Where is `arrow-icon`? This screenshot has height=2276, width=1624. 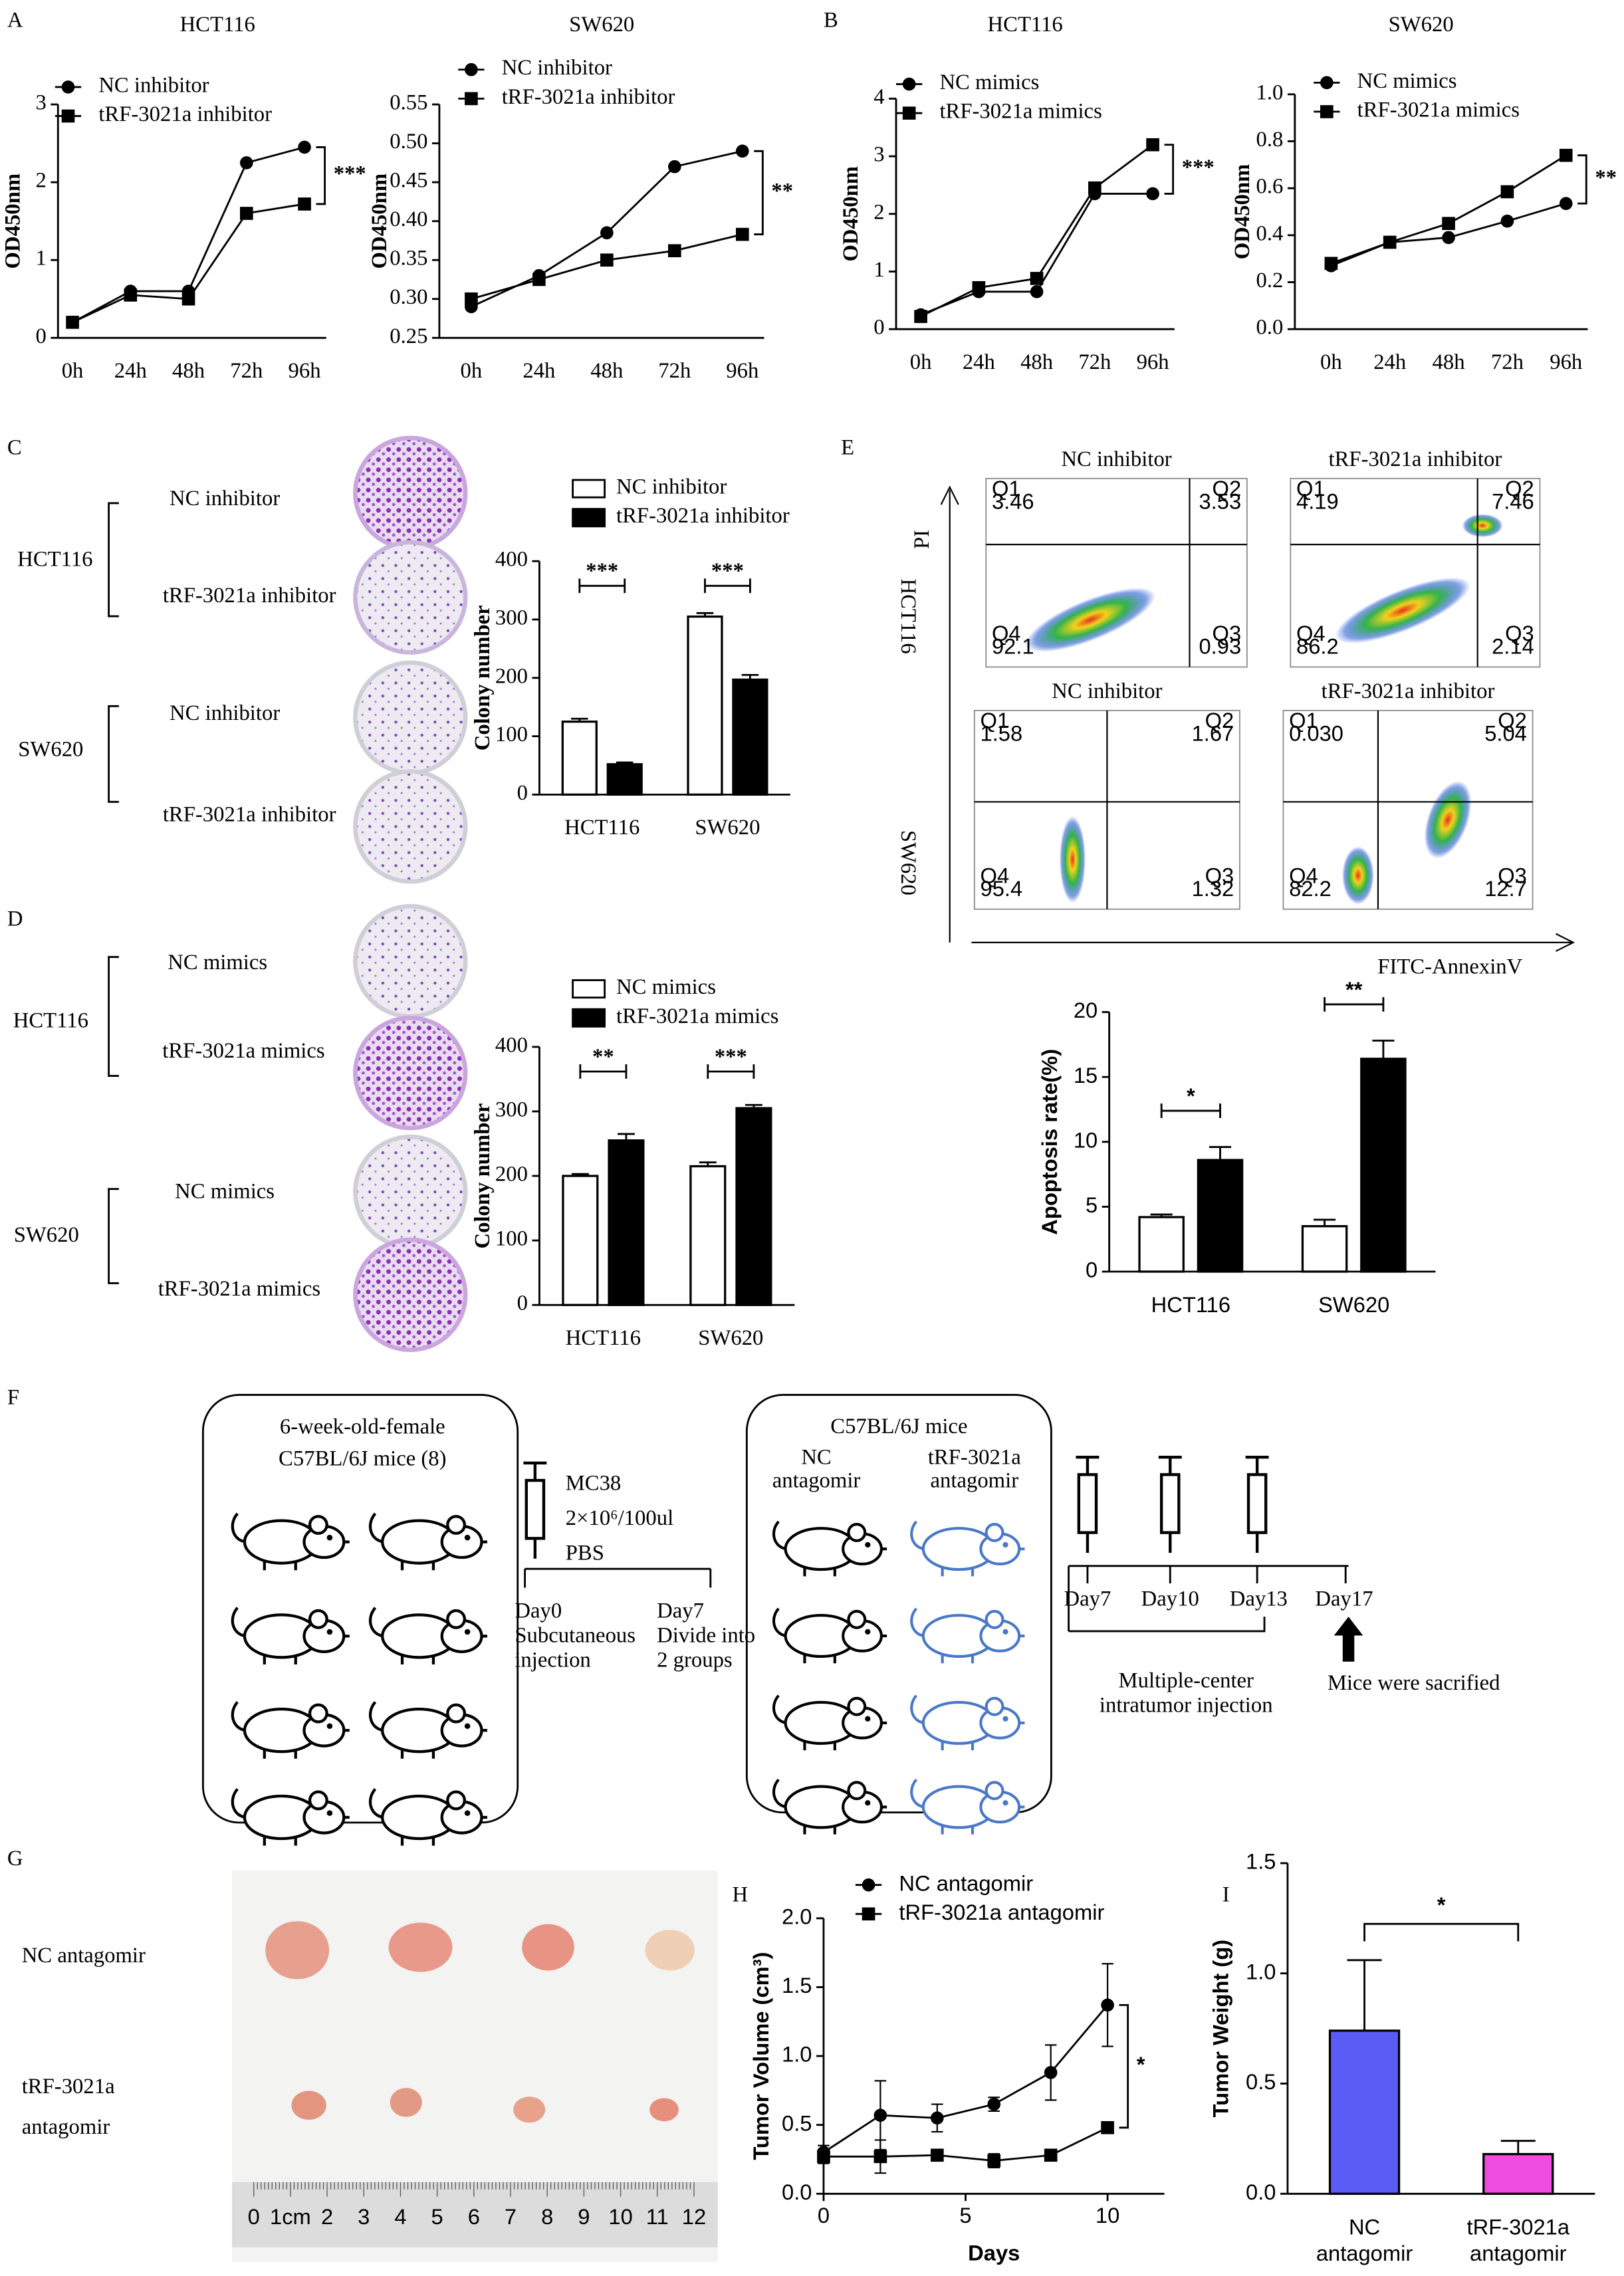 arrow-icon is located at coordinates (1349, 1640).